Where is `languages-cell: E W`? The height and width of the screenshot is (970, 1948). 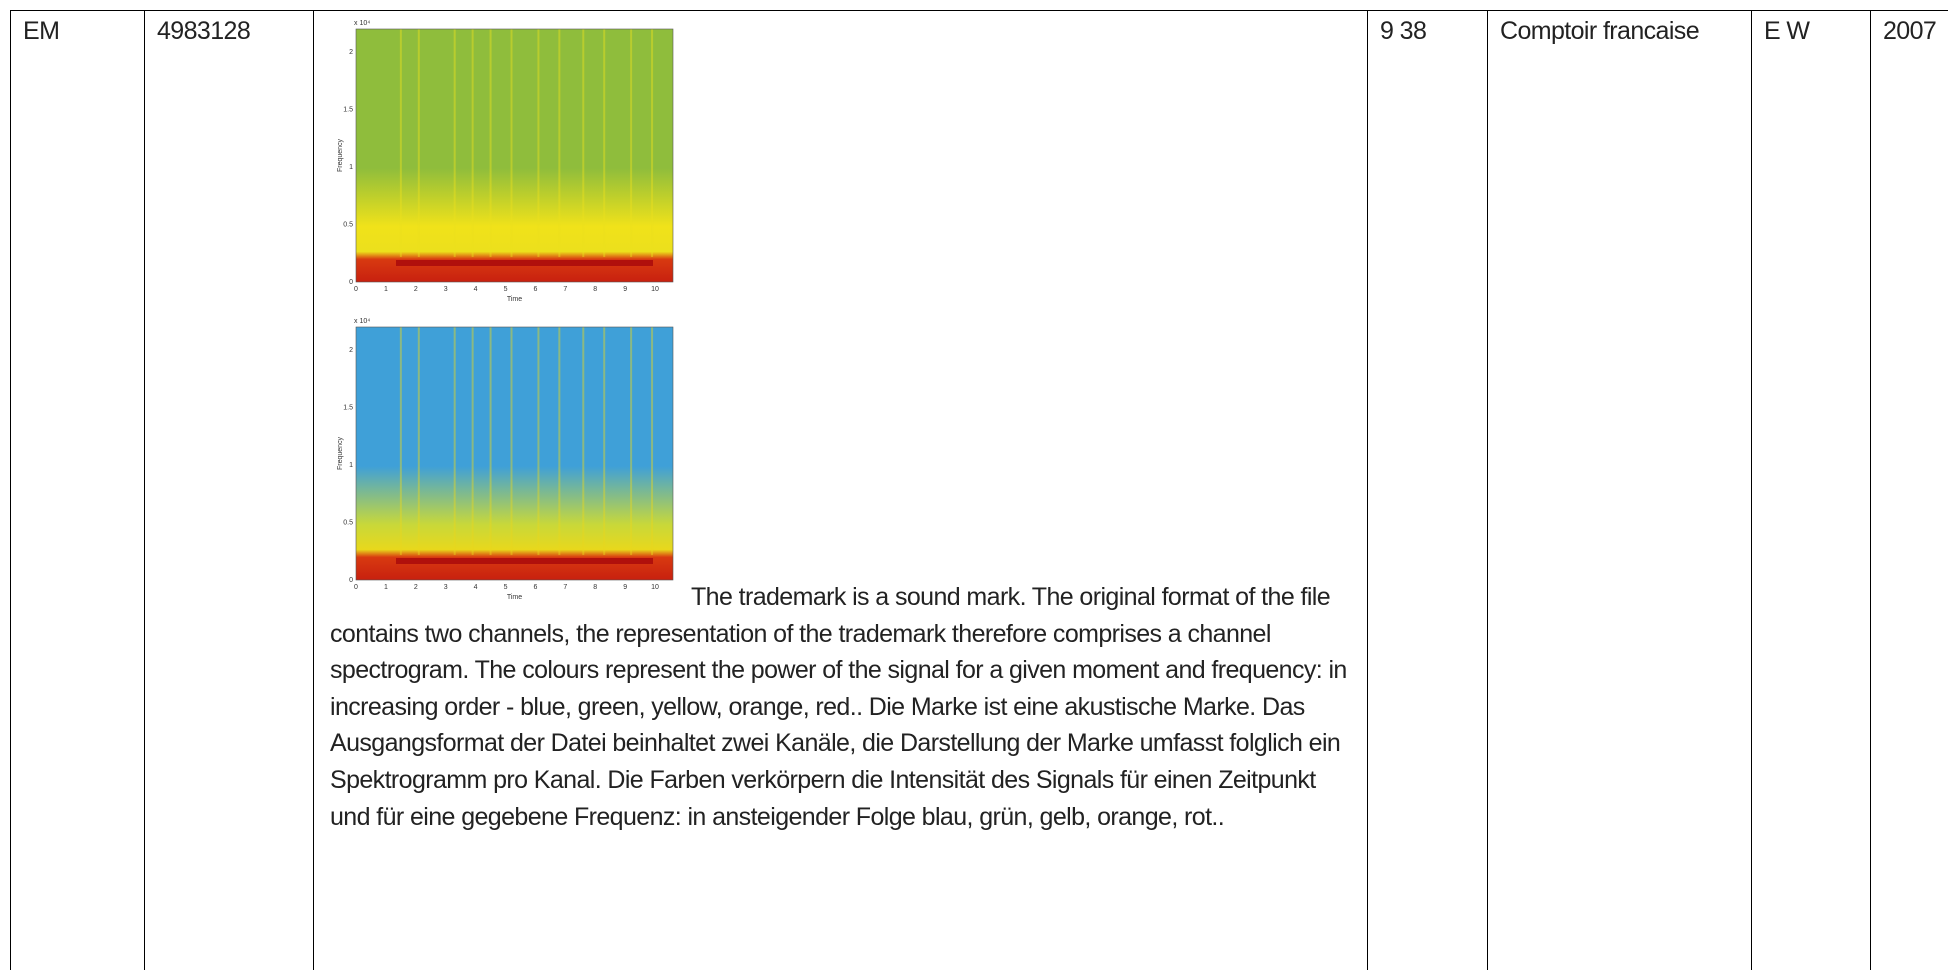 languages-cell: E W is located at coordinates (1810, 490).